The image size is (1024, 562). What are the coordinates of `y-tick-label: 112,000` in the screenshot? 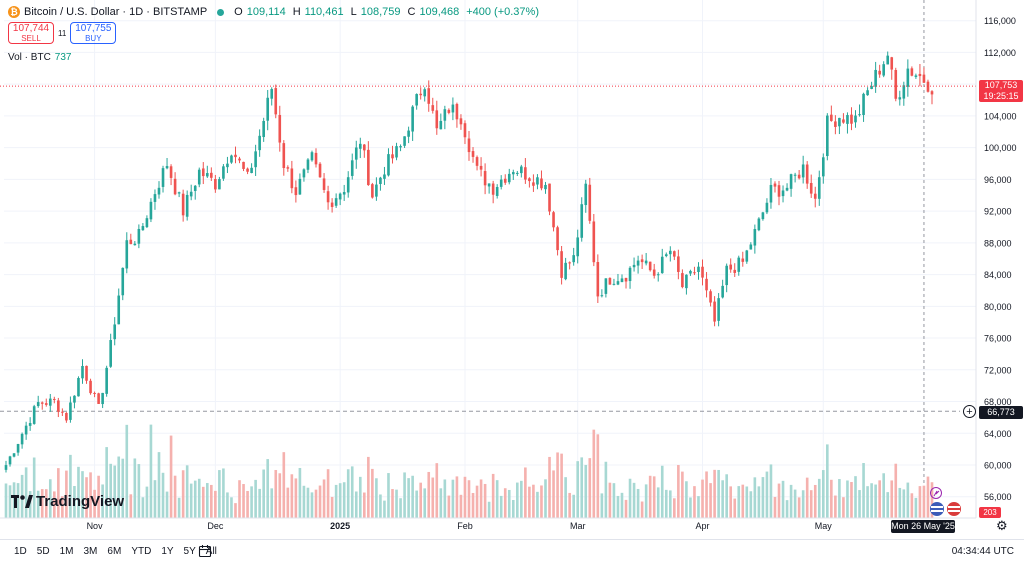 It's located at (1000, 53).